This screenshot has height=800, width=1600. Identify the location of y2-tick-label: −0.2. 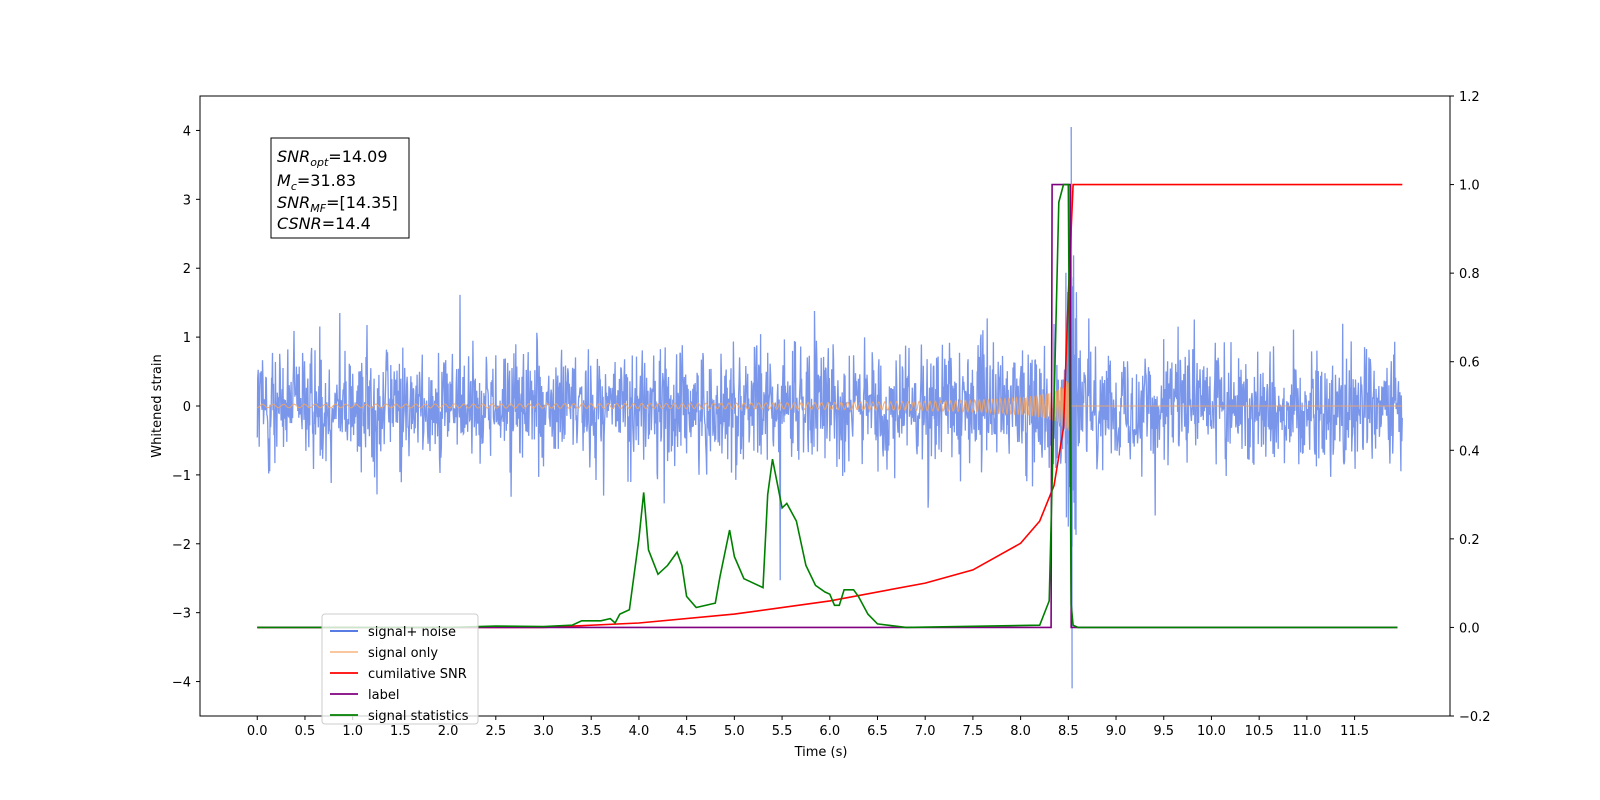
(1475, 717).